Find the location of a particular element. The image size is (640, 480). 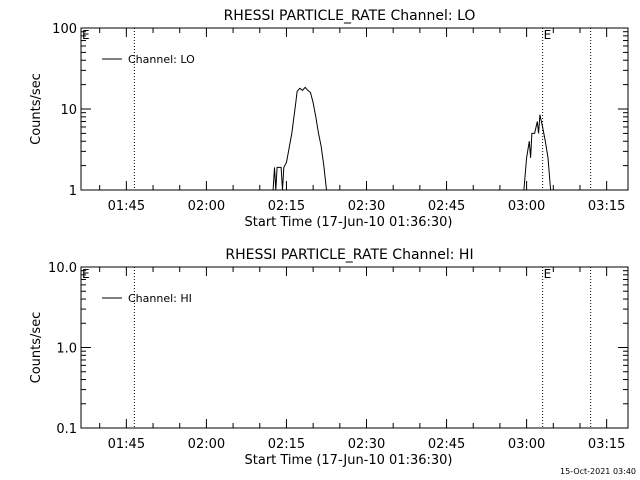

panel-1-y-axis-label: Counts/sec is located at coordinates (36, 109).